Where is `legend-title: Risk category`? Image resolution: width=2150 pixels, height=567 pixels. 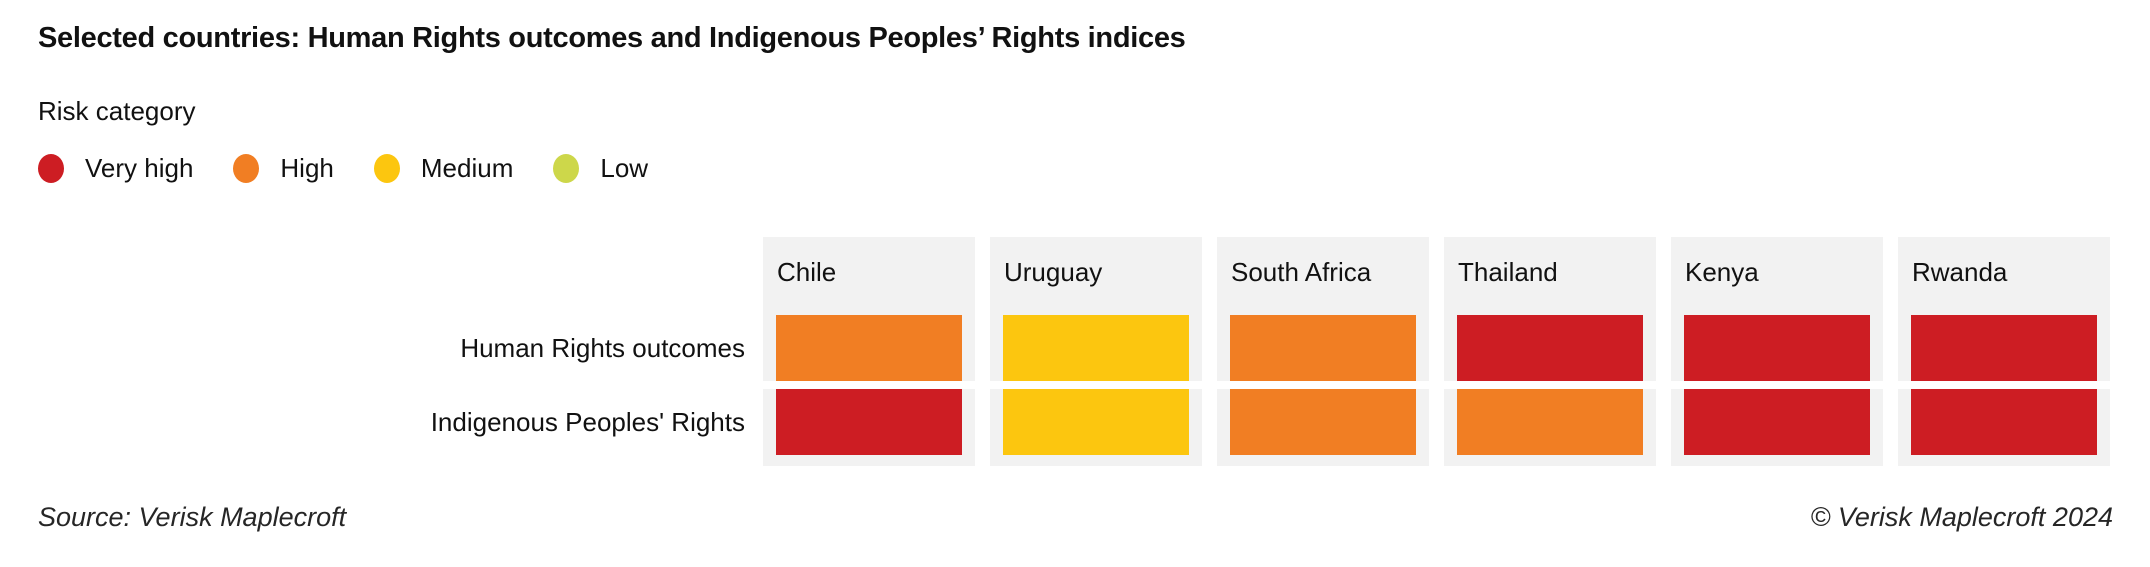
legend-title: Risk category is located at coordinates (117, 111).